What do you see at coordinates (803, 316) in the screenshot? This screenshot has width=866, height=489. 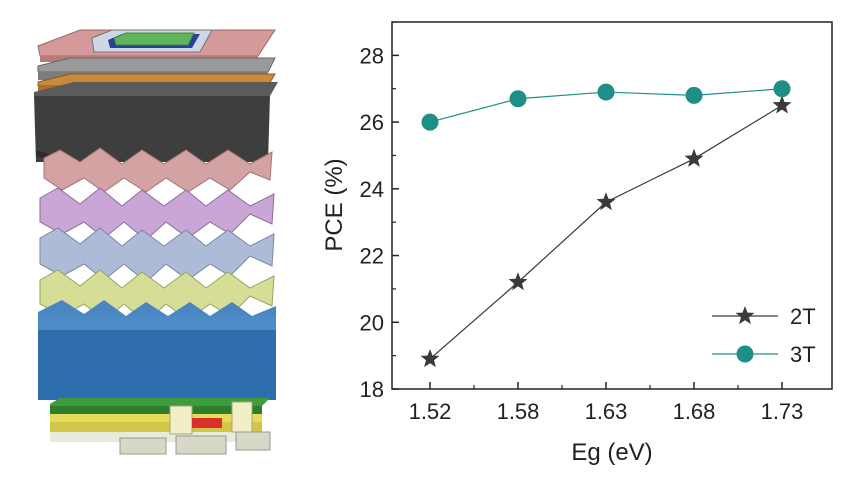 I see `legend-label: 2T` at bounding box center [803, 316].